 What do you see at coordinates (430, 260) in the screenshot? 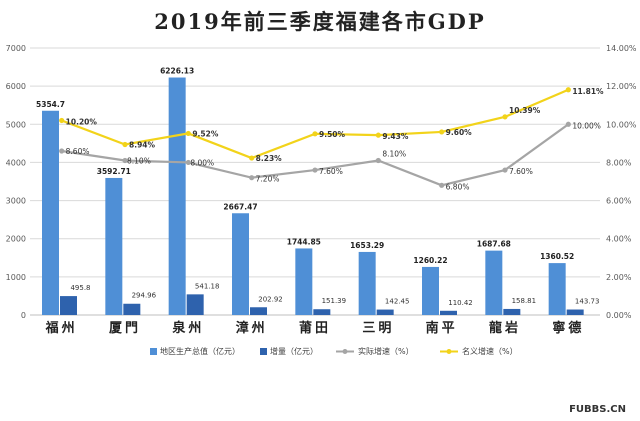
I see `bar-gdp-label: 1260.22` at bounding box center [430, 260].